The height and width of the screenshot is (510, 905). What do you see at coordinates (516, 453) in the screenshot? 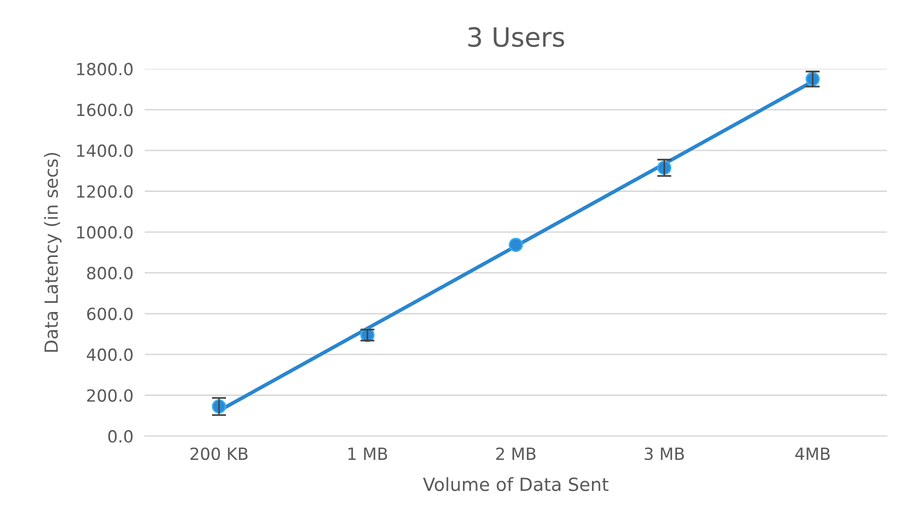
I see `x-tick-label: 2 MB` at bounding box center [516, 453].